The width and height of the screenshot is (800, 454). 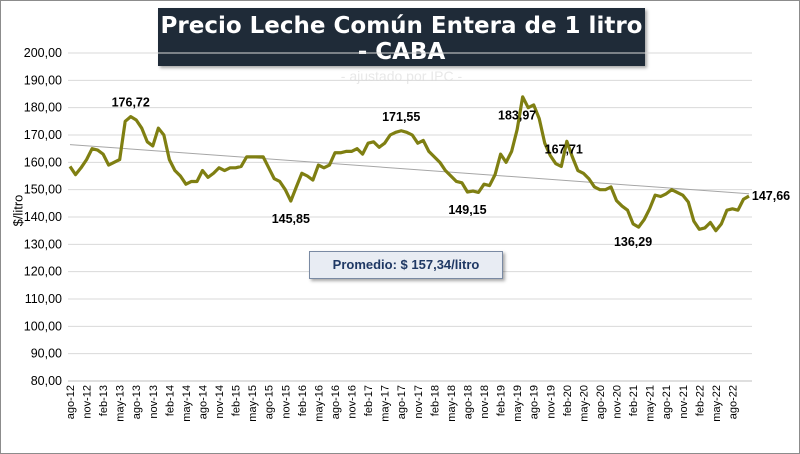 I want to click on x-tick-label: feb-20, so click(x=568, y=400).